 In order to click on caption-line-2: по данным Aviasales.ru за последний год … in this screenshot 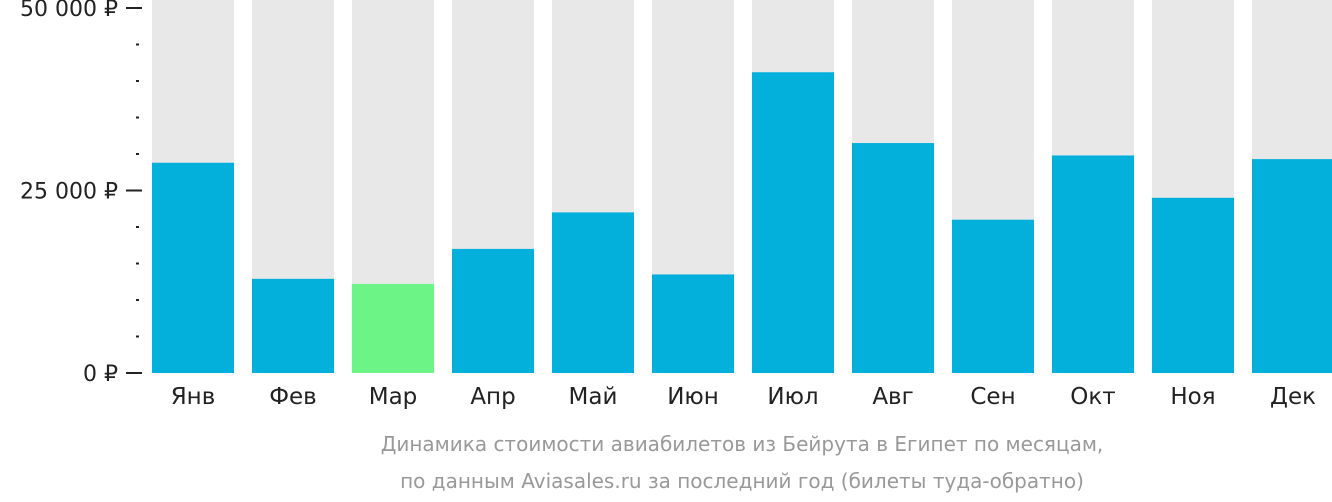, I will do `click(742, 481)`.